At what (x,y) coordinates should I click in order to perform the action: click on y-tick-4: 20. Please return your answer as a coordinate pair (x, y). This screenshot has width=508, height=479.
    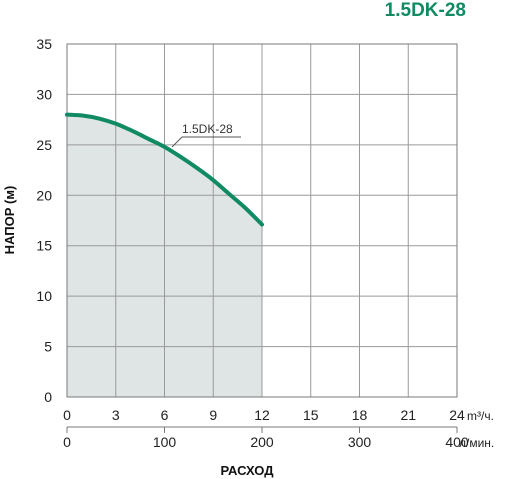
    Looking at the image, I should click on (44, 195).